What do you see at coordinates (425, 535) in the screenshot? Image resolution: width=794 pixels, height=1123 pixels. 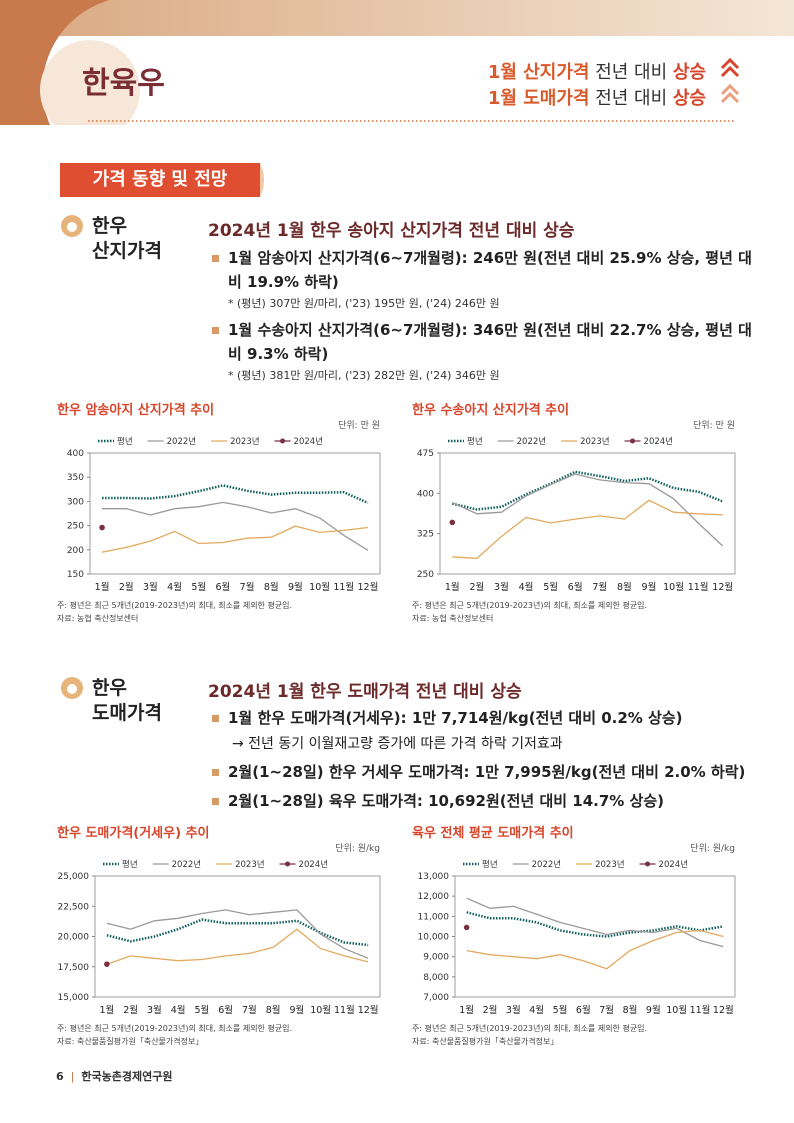 I see `y-tick-label: 325` at bounding box center [425, 535].